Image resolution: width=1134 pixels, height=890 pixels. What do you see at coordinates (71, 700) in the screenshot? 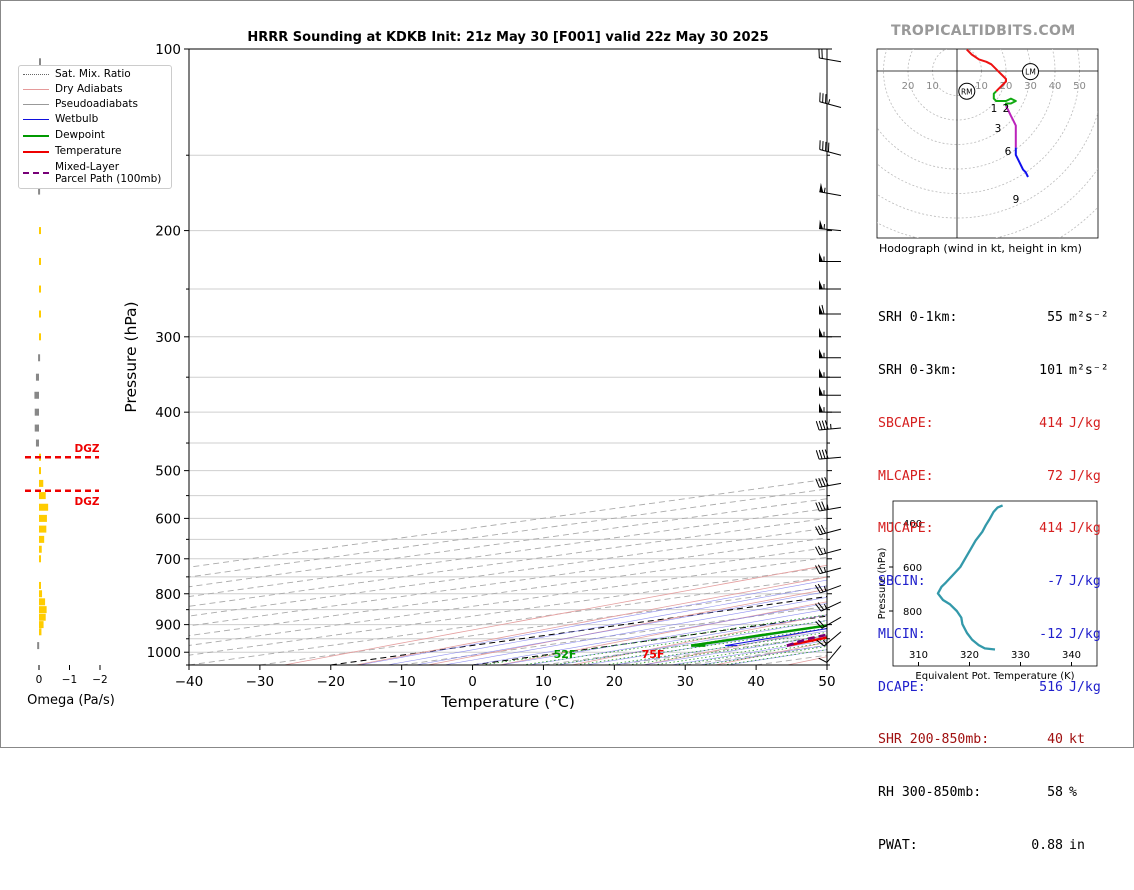
I see `omega-x-axis-label: Omega (Pa/s)` at bounding box center [71, 700].